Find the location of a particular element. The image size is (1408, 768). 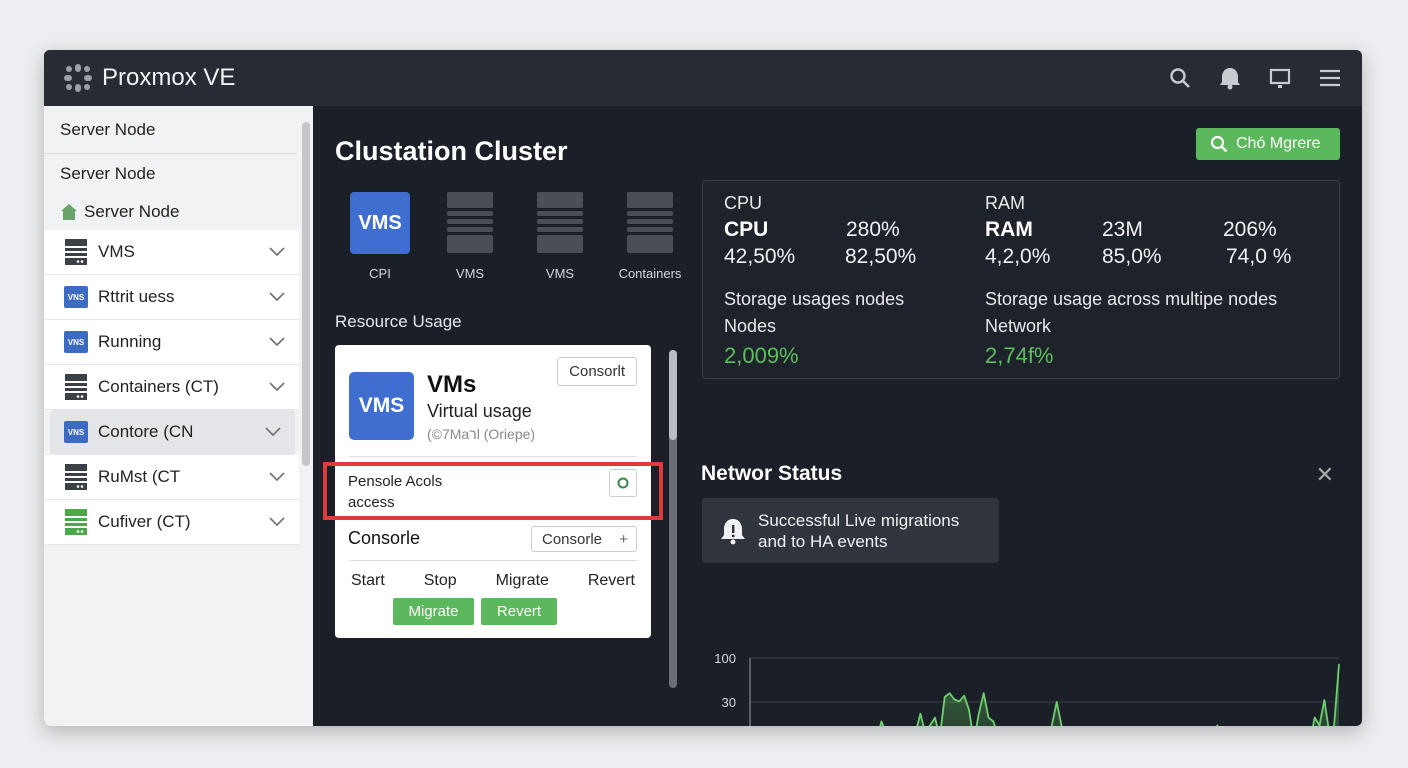

revert-action: Revert is located at coordinates (611, 580).